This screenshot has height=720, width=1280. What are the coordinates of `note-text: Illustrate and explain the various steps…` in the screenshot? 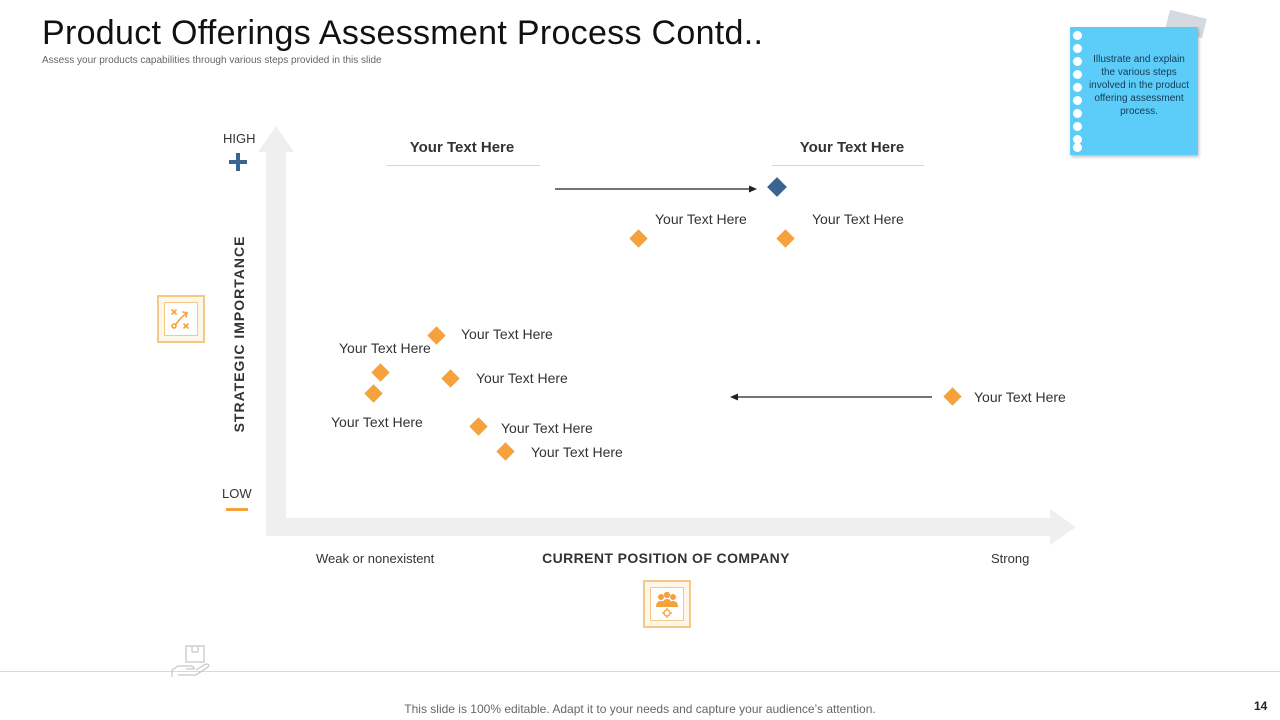 It's located at (1139, 85).